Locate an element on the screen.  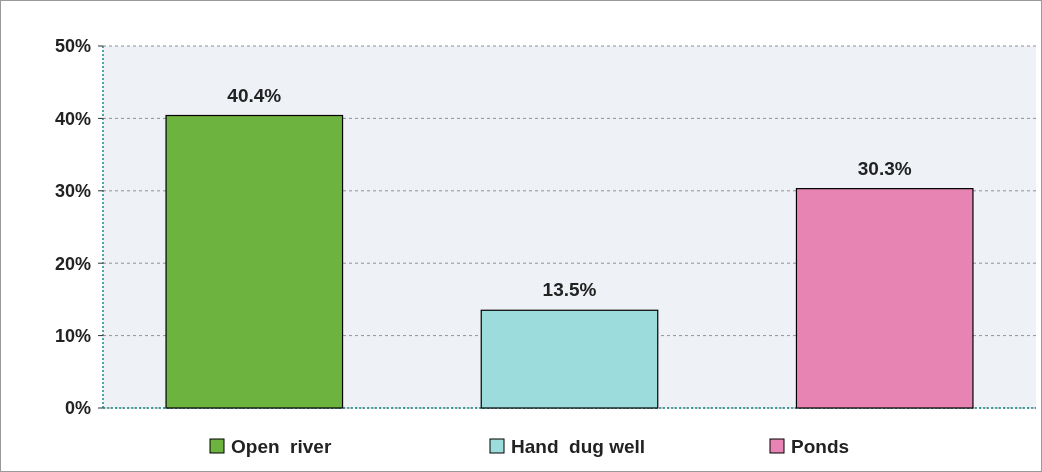
y-tick-label: 40% is located at coordinates (72, 118).